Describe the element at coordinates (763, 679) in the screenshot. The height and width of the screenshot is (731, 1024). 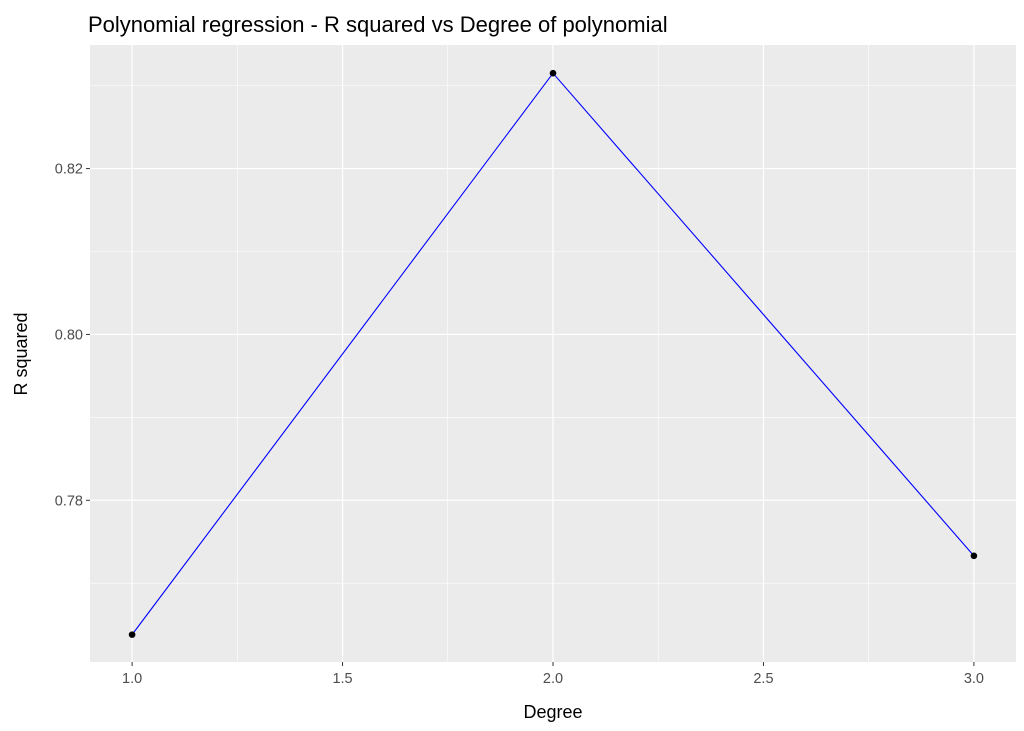
I see `x-tick-label-3: 2.5` at that location.